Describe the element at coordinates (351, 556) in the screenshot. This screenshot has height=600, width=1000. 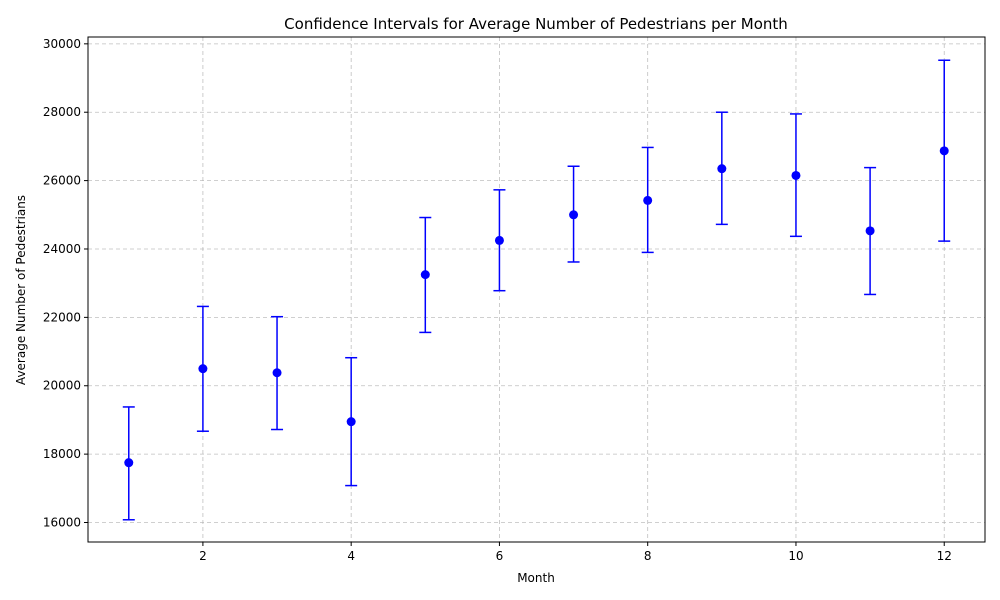
I see `x-tick-label: 4` at that location.